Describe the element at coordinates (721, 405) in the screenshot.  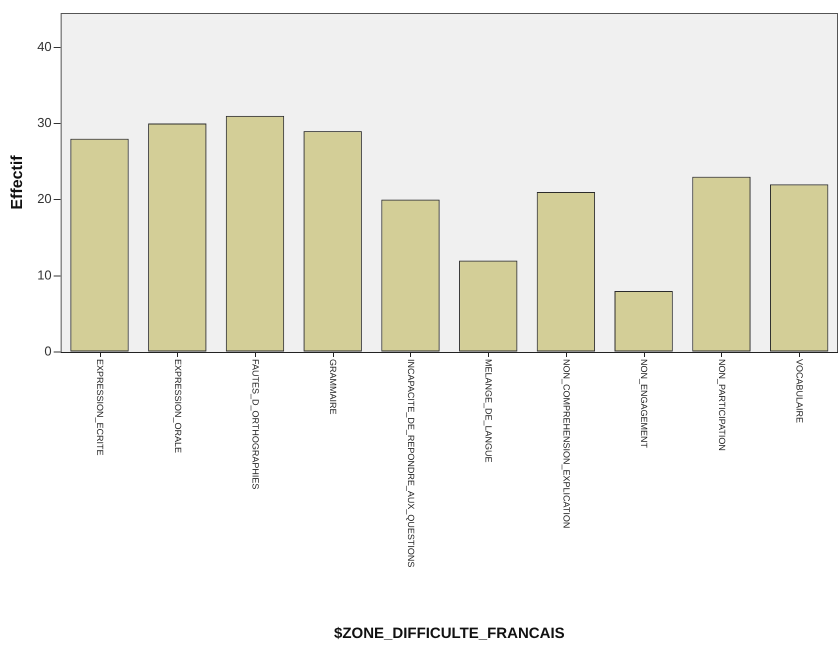
I see `x-tick-label: NON_PARTICIPATION` at that location.